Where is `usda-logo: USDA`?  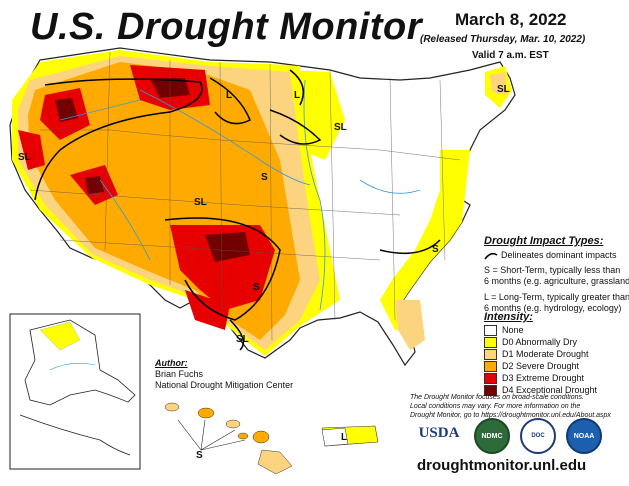 usda-logo: USDA is located at coordinates (439, 433).